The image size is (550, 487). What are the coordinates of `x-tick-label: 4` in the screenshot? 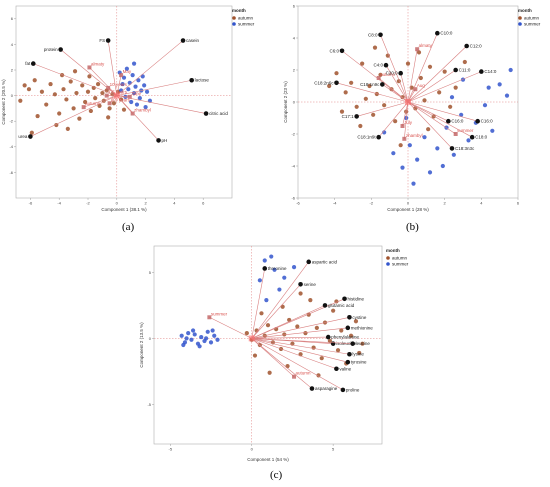 It's located at (481, 203).